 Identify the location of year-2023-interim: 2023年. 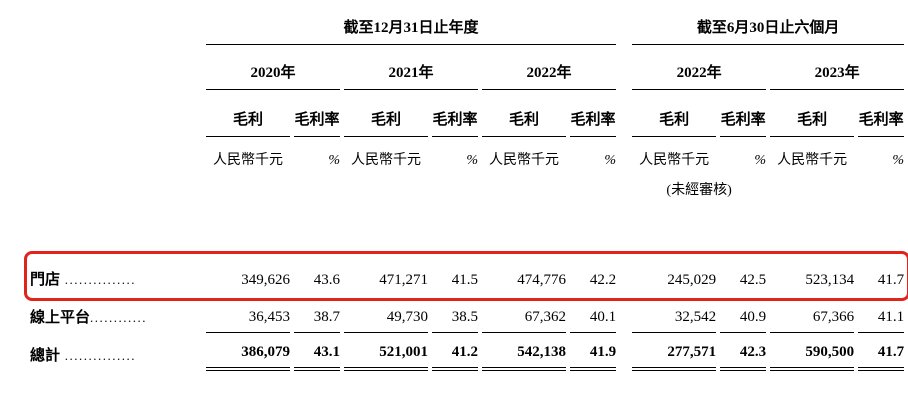
(837, 67).